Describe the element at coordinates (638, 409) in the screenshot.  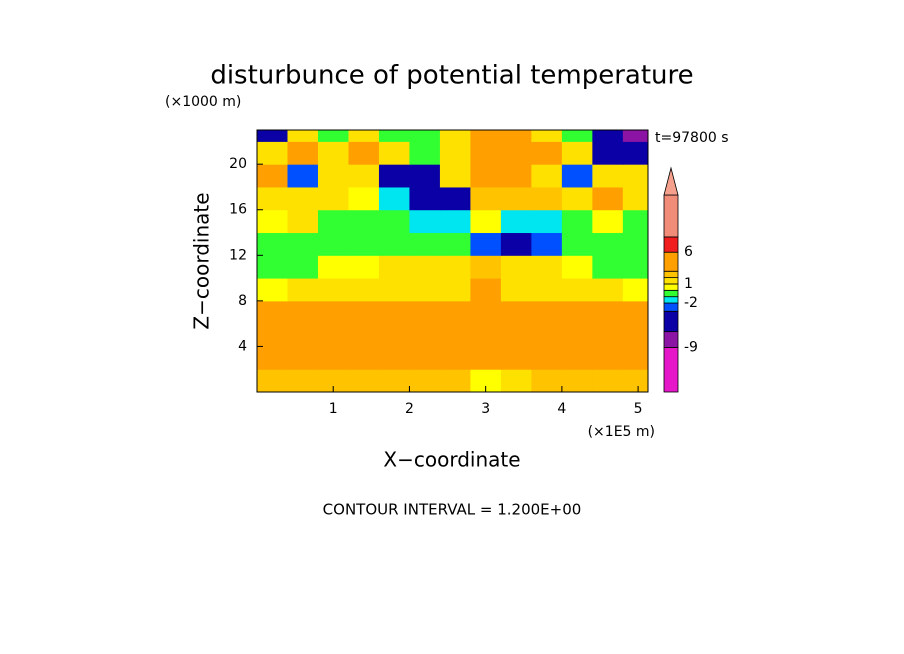
I see `x-tick-label: 5` at that location.